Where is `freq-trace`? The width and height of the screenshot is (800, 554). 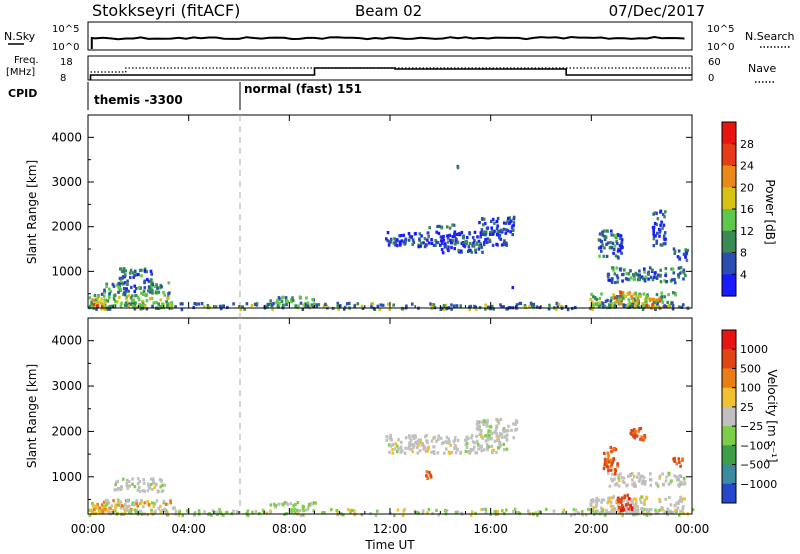
freq-trace is located at coordinates (390, 73).